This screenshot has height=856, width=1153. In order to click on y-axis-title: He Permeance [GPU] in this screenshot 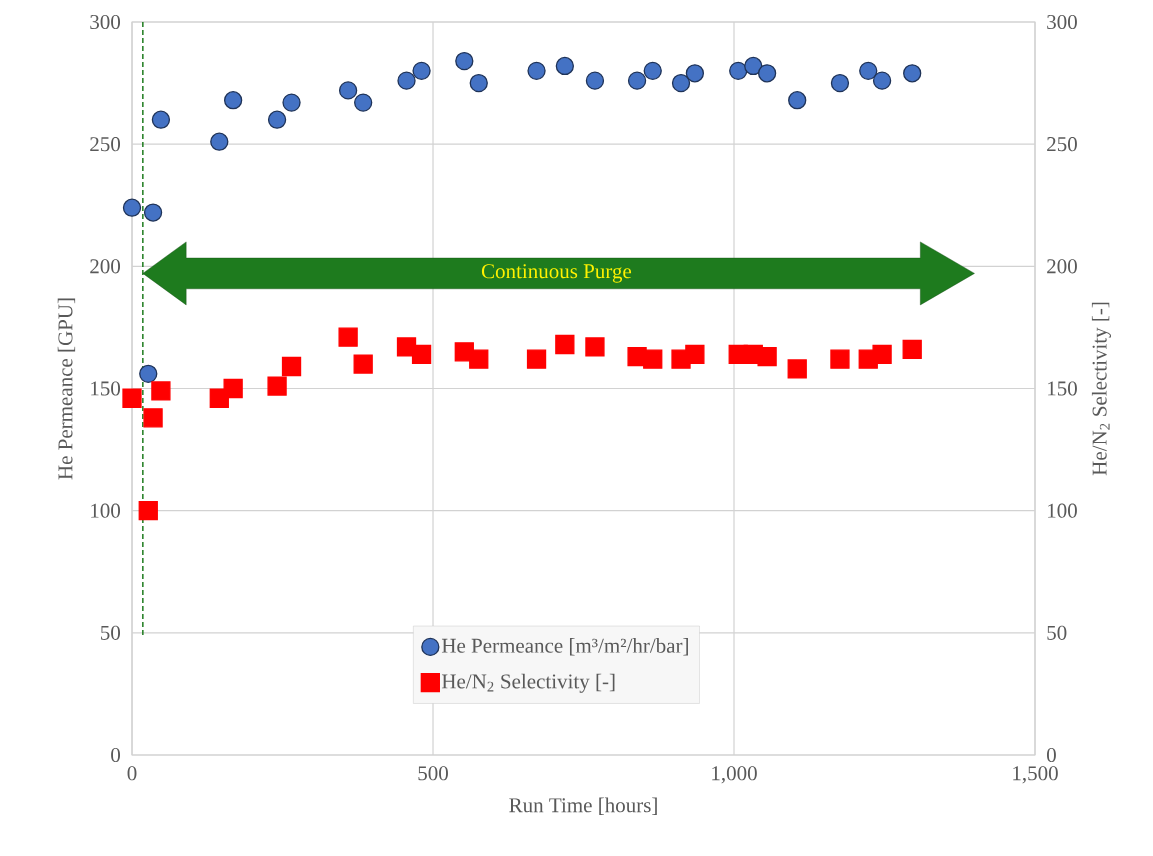, I will do `click(66, 389)`.